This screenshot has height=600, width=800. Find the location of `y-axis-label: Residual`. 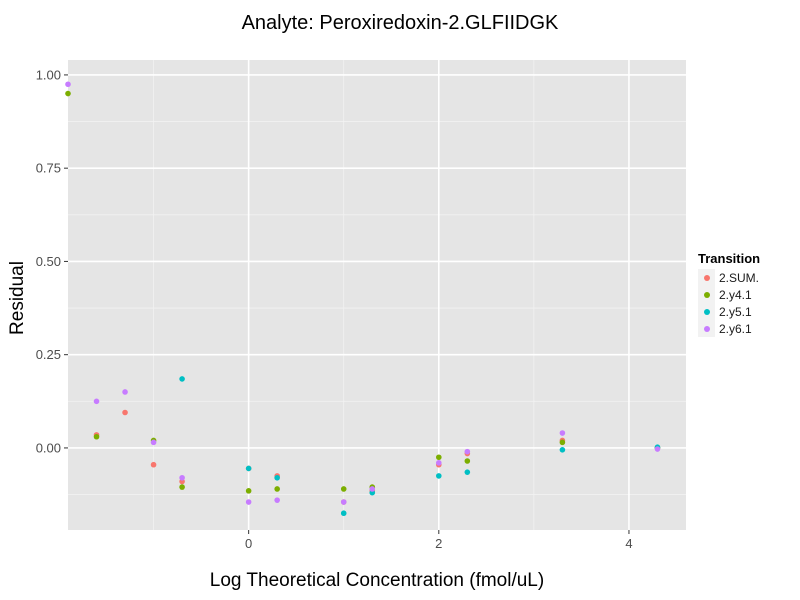

y-axis-label: Residual is located at coordinates (17, 298).